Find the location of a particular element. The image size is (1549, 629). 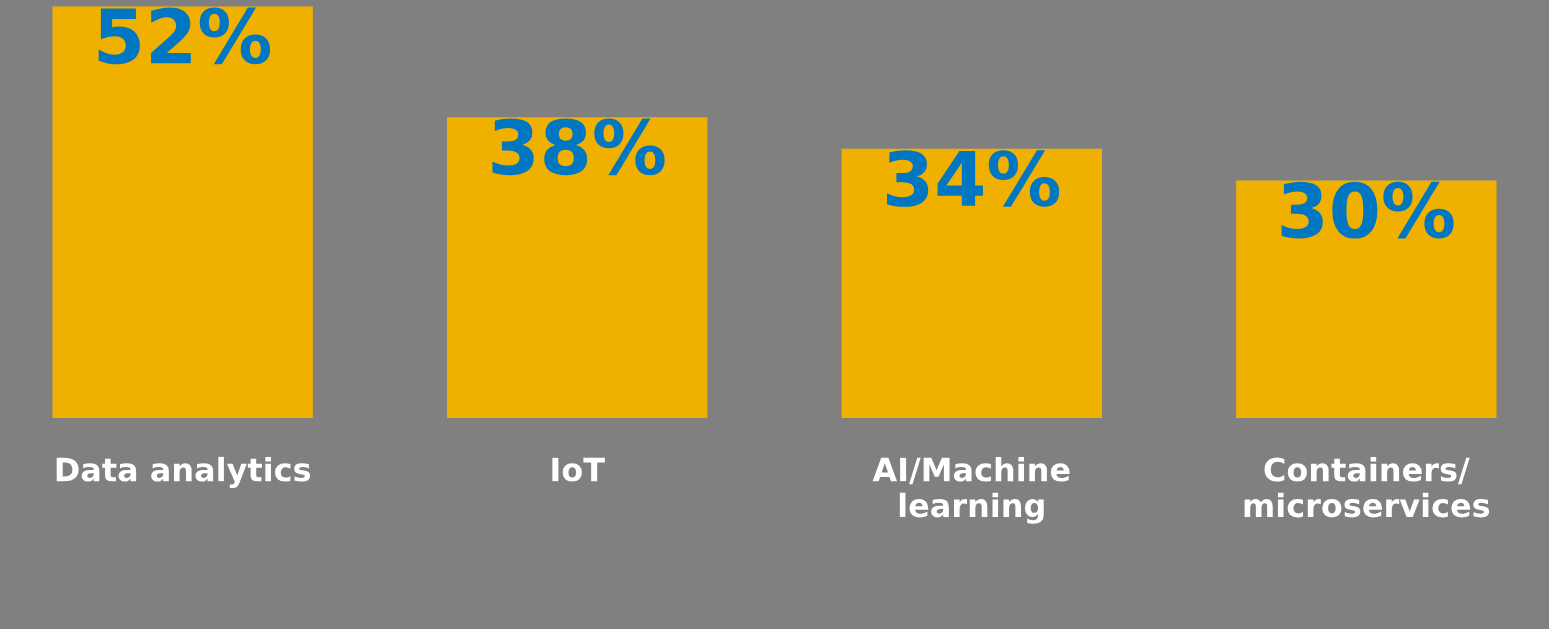

data-label: 30% is located at coordinates (1367, 210).